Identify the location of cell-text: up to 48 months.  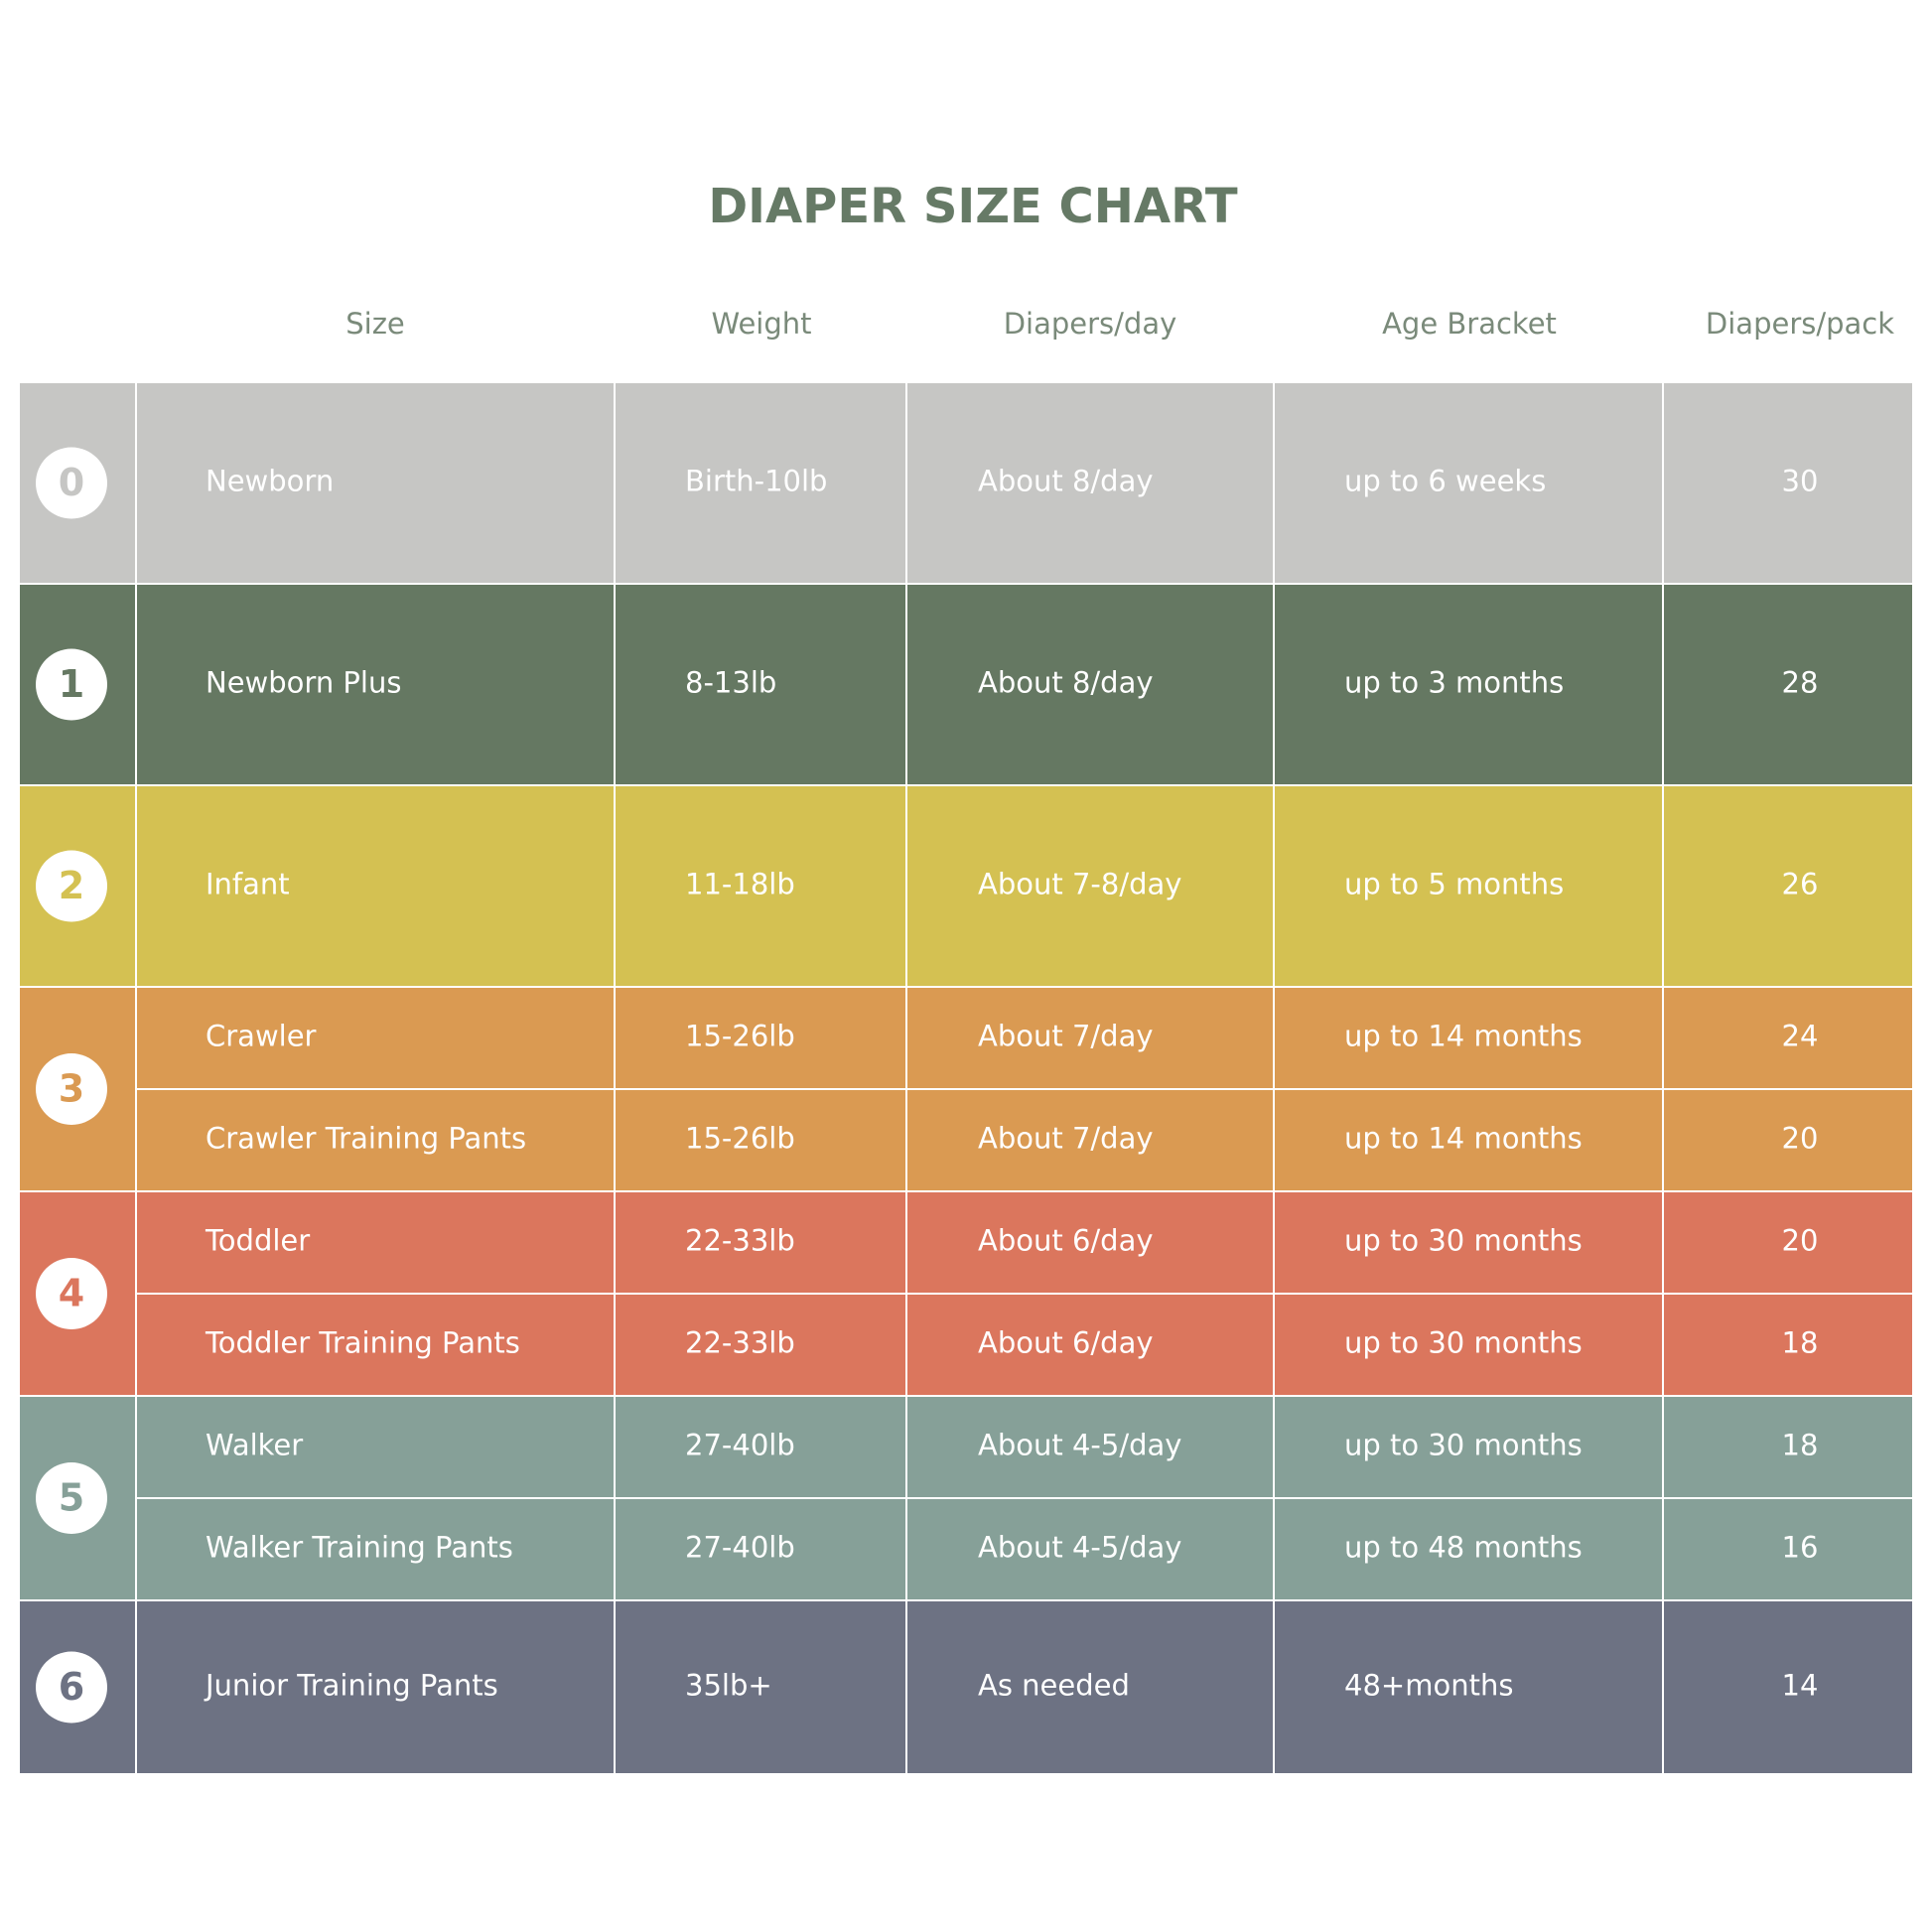
(1464, 1548).